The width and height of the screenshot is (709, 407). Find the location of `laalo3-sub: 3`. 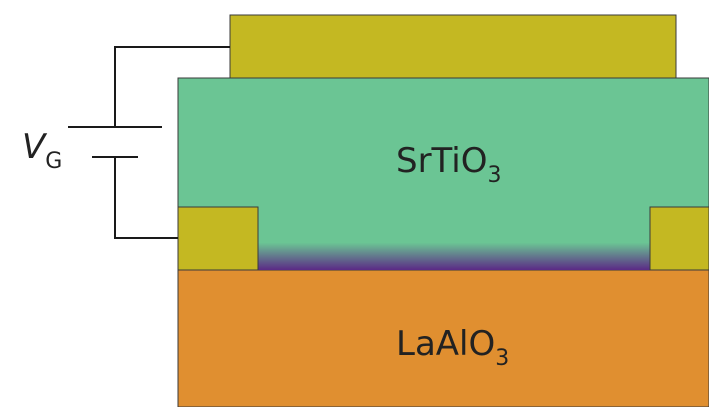

laalo3-sub: 3 is located at coordinates (502, 358).